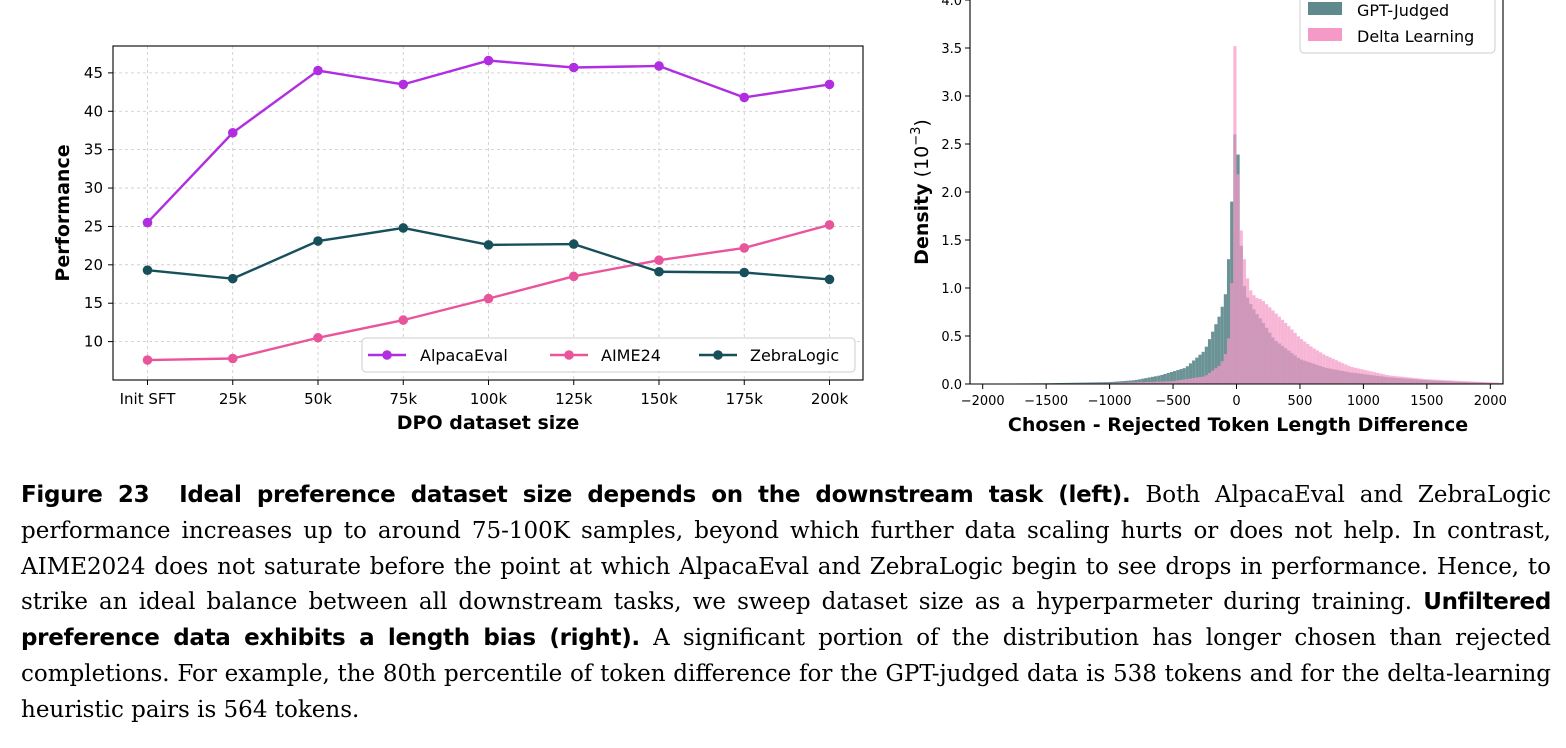  What do you see at coordinates (659, 399) in the screenshot?
I see `left-x-tick-label: 150k` at bounding box center [659, 399].